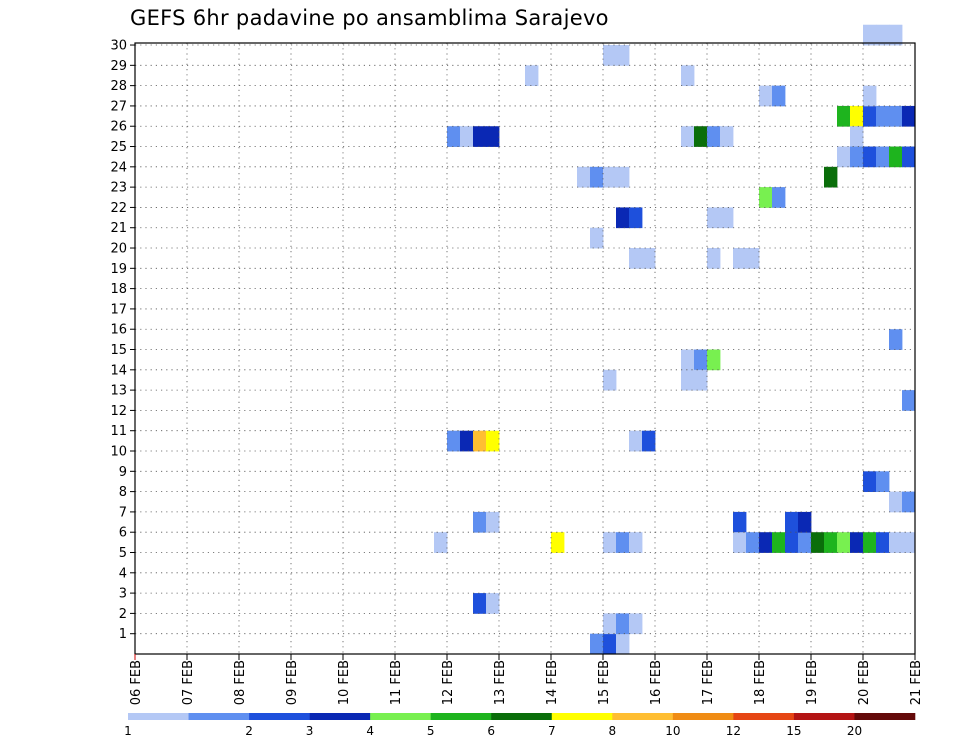  Describe the element at coordinates (369, 18) in the screenshot. I see `chart-title: GEFS 6hr padavine po ansamblima Sarajevo` at that location.